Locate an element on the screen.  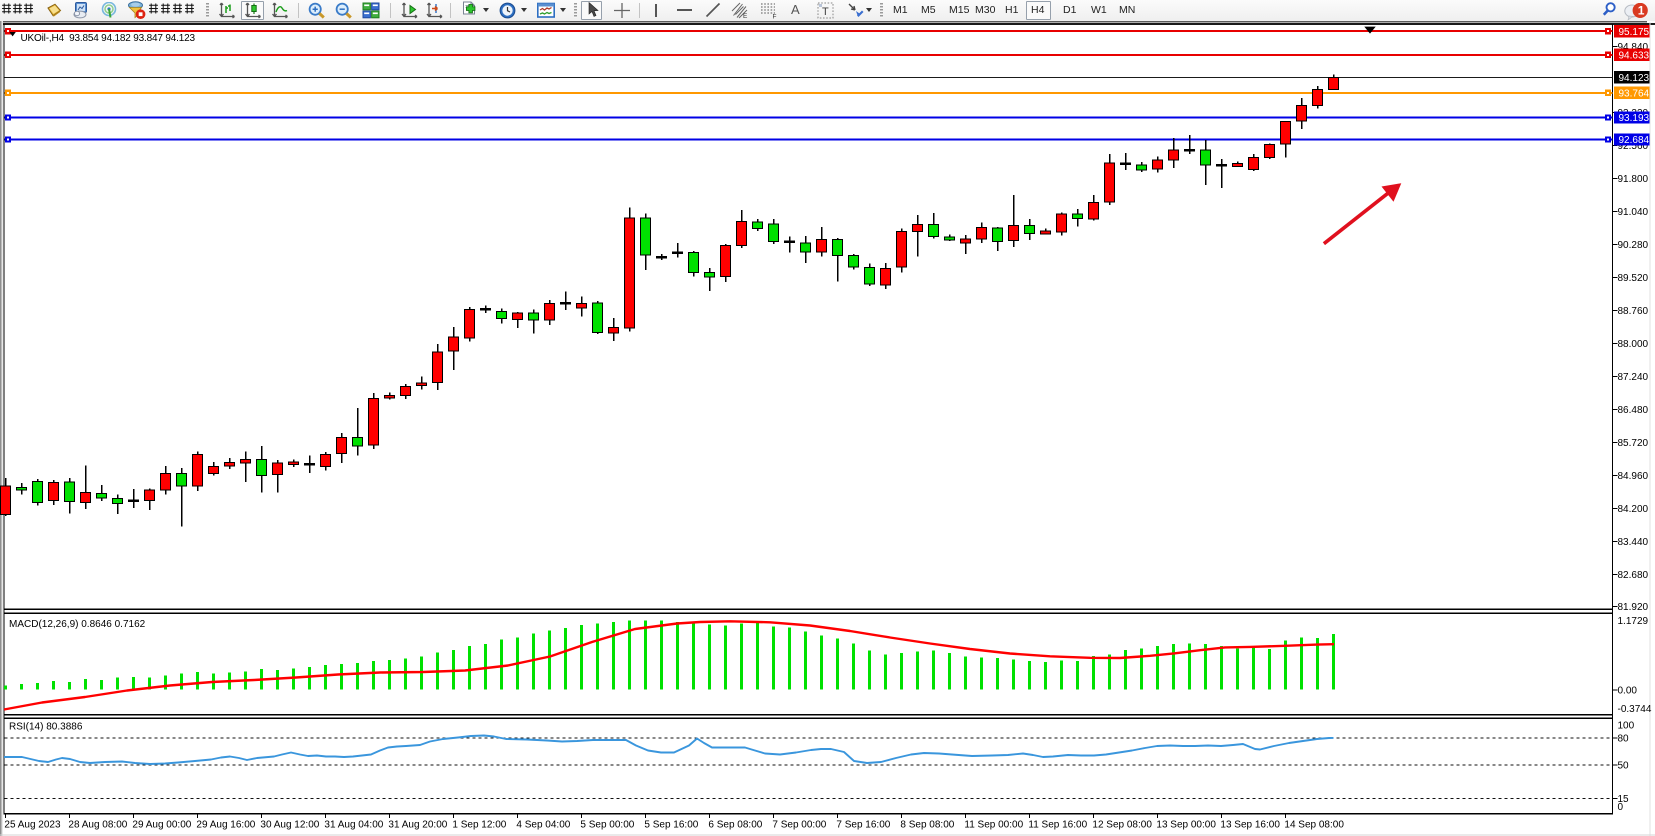
svg-text: 91.040 is located at coordinates (1633, 212).